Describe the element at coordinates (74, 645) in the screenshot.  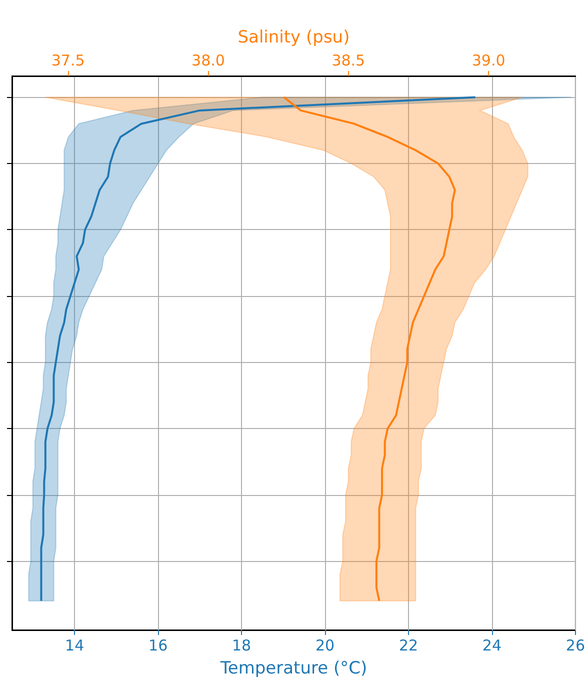
I see `x-tick-label: 14` at that location.